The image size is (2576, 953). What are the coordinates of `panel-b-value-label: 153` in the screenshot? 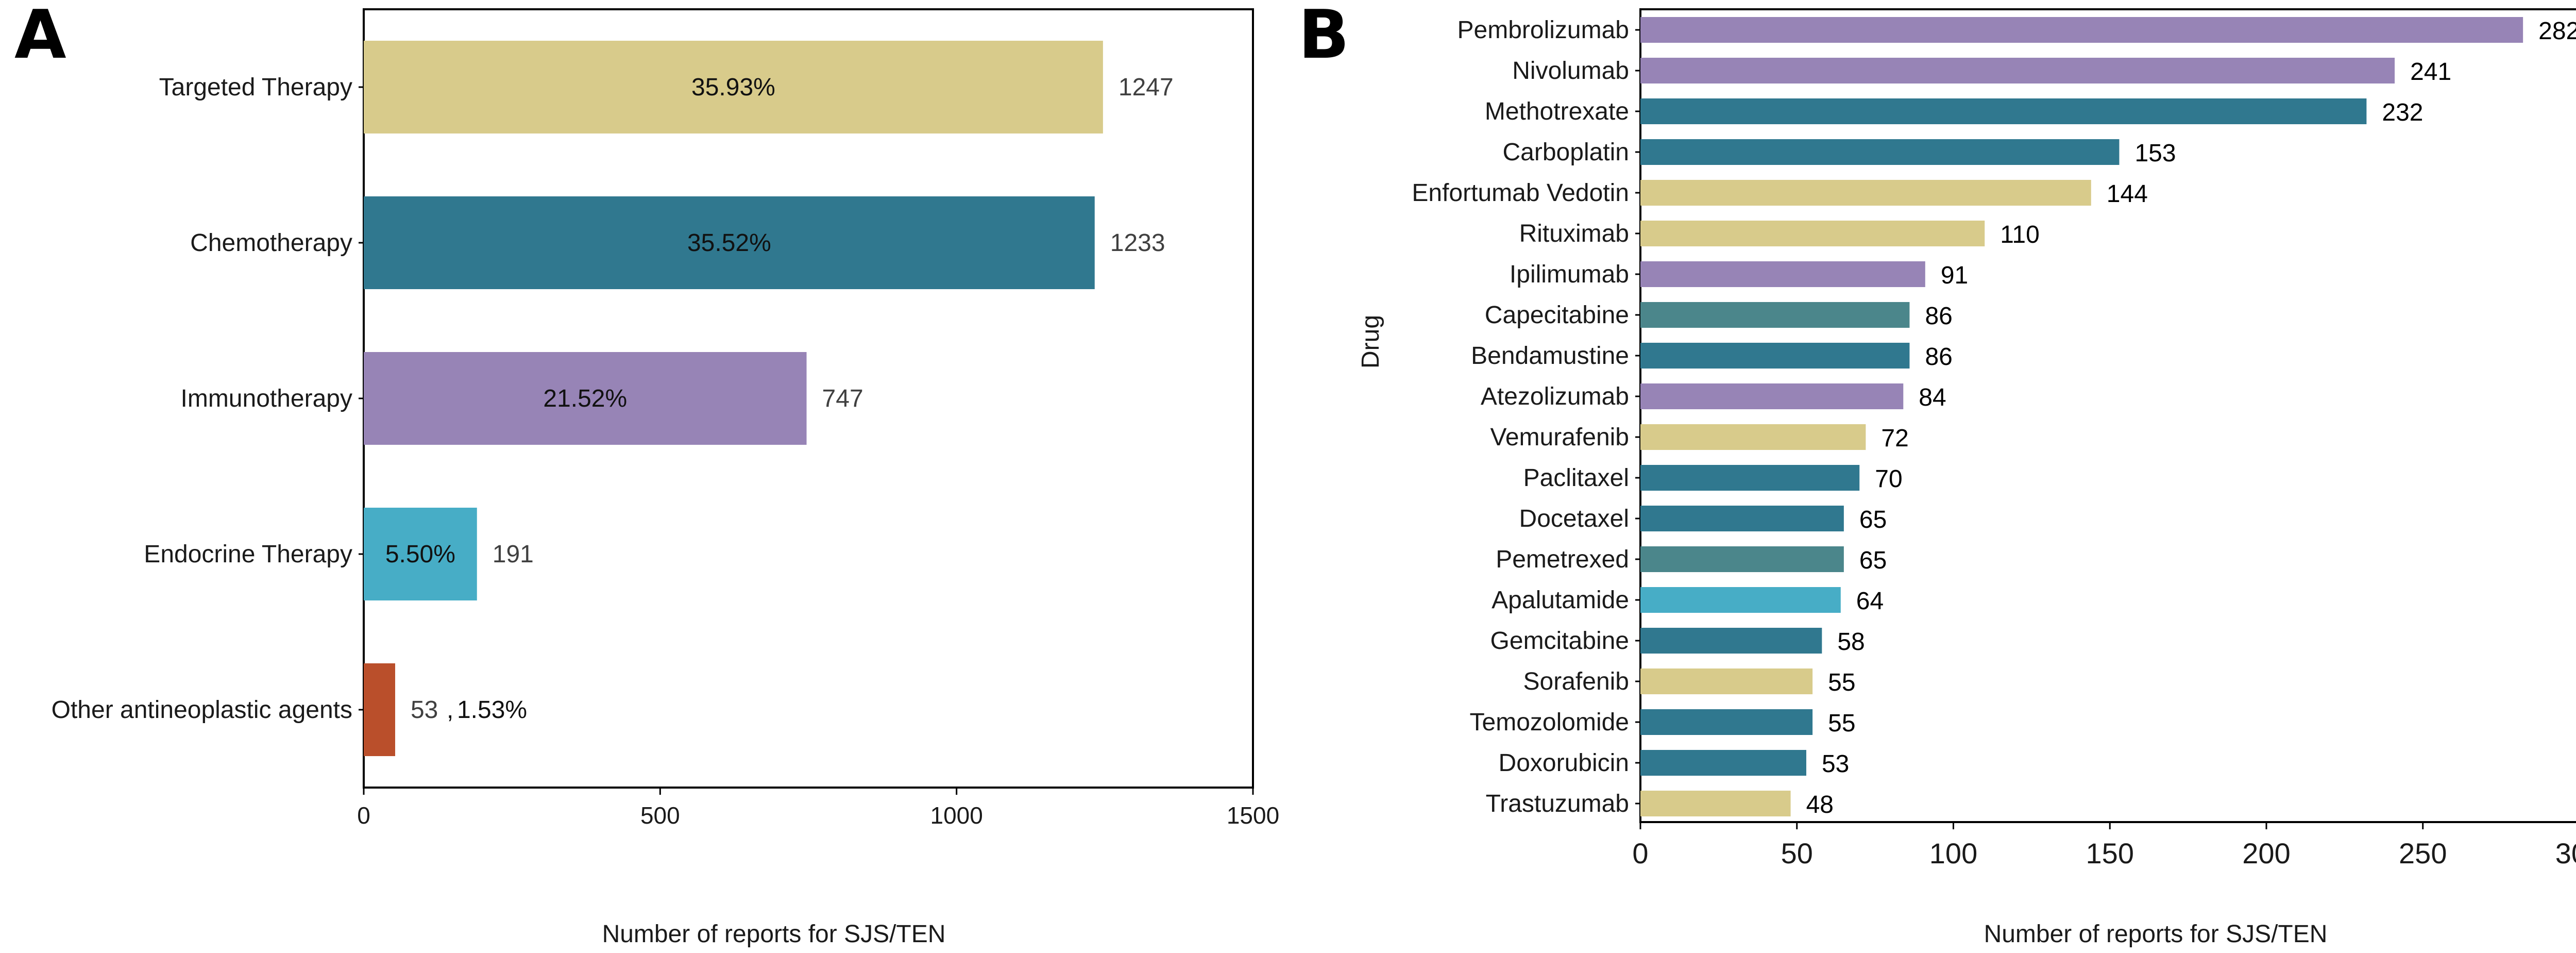 It's located at (2155, 153).